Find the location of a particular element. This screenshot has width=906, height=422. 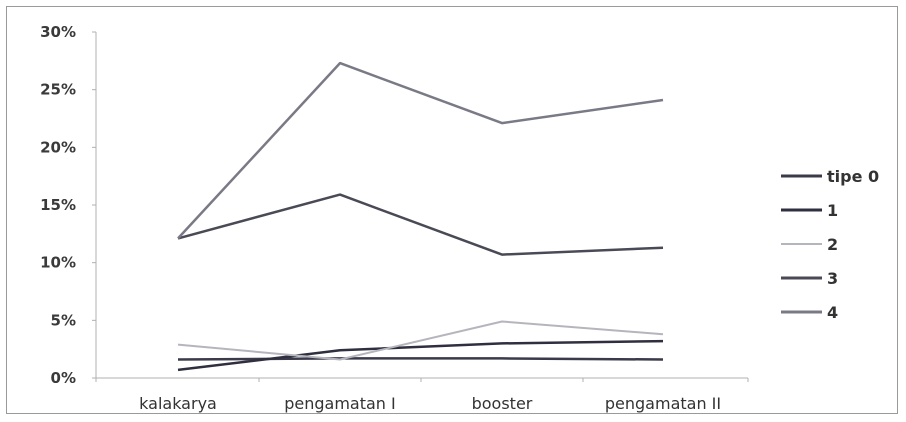

y-axis-ticks: 0% 5% 10% 15% 20% 25% 30% is located at coordinates (68, 205).